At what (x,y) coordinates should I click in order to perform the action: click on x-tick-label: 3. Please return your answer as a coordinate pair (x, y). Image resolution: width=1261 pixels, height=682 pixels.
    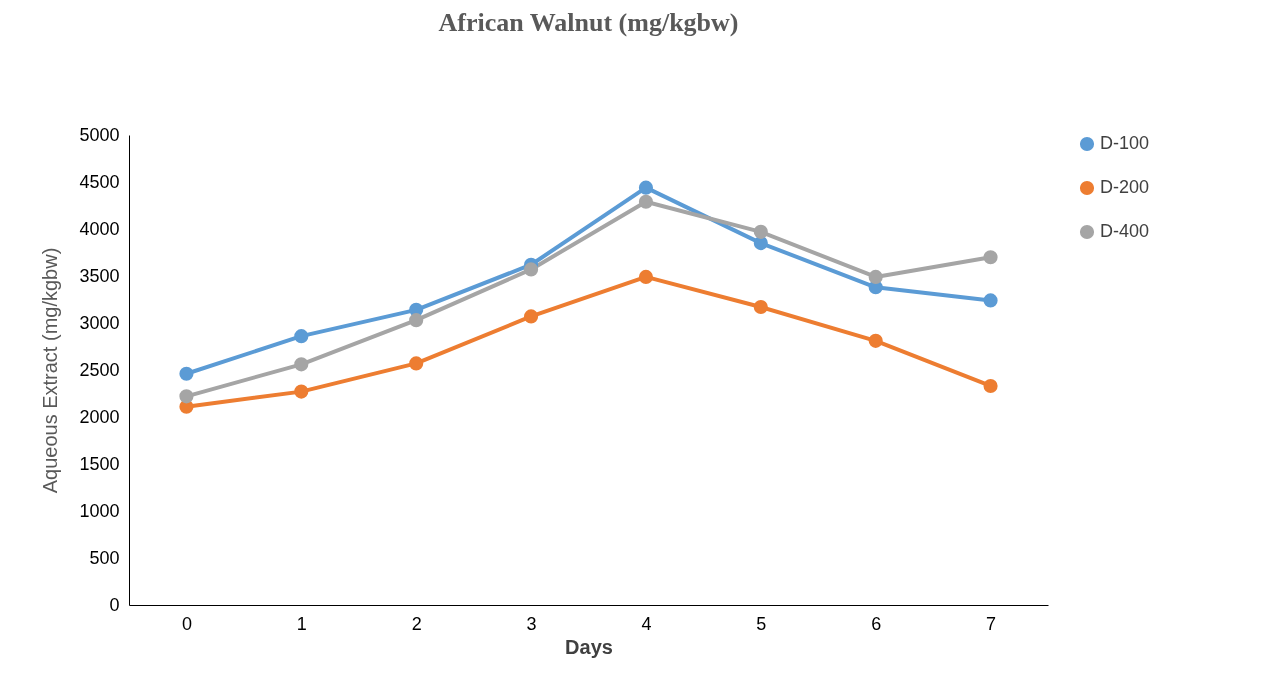
    Looking at the image, I should click on (531, 623).